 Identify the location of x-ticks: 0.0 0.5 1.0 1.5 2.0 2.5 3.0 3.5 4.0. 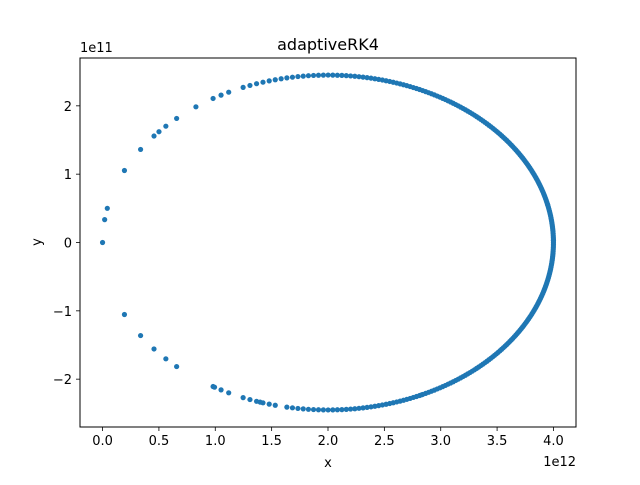
(328, 438).